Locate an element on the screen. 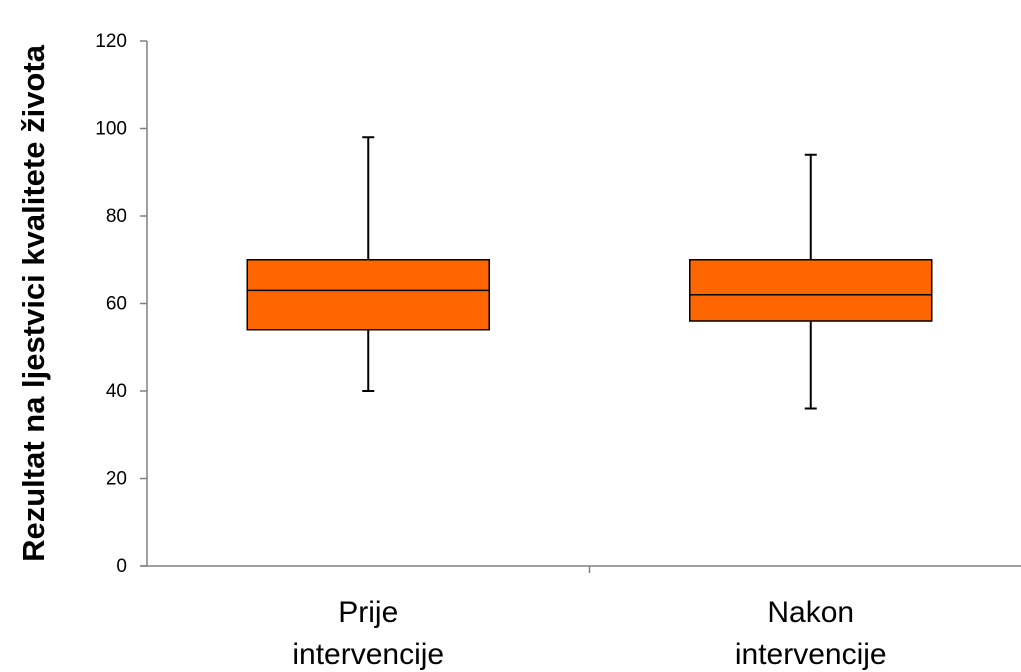  x-category-label: Nakon intervencije is located at coordinates (811, 633).